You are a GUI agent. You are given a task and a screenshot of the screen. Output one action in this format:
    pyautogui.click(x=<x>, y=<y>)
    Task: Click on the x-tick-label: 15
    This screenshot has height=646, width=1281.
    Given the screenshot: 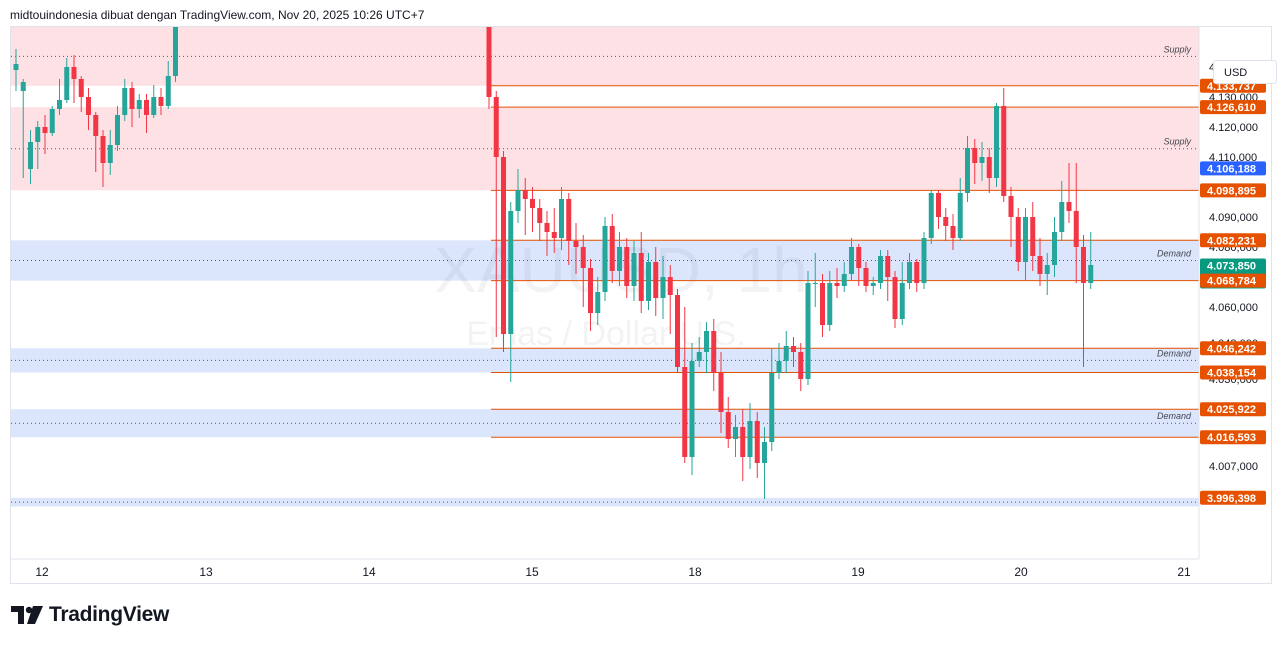 What is the action you would take?
    pyautogui.click(x=532, y=572)
    